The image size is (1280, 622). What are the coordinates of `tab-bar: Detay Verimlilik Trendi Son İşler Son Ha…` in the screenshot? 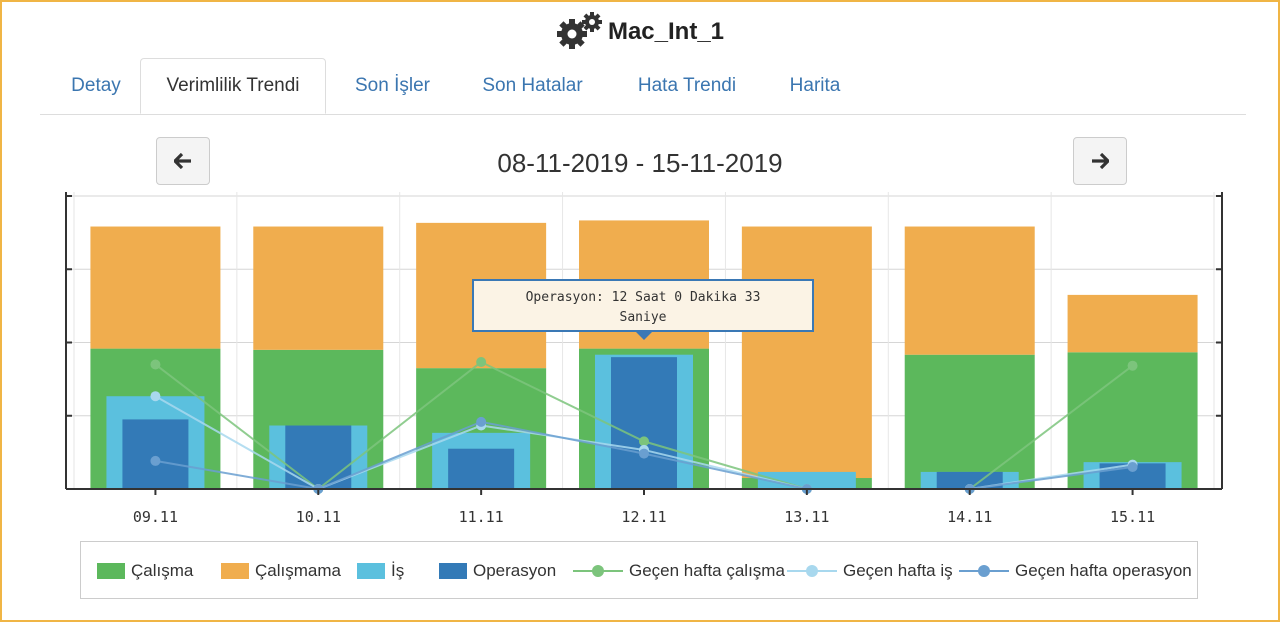 It's located at (643, 86).